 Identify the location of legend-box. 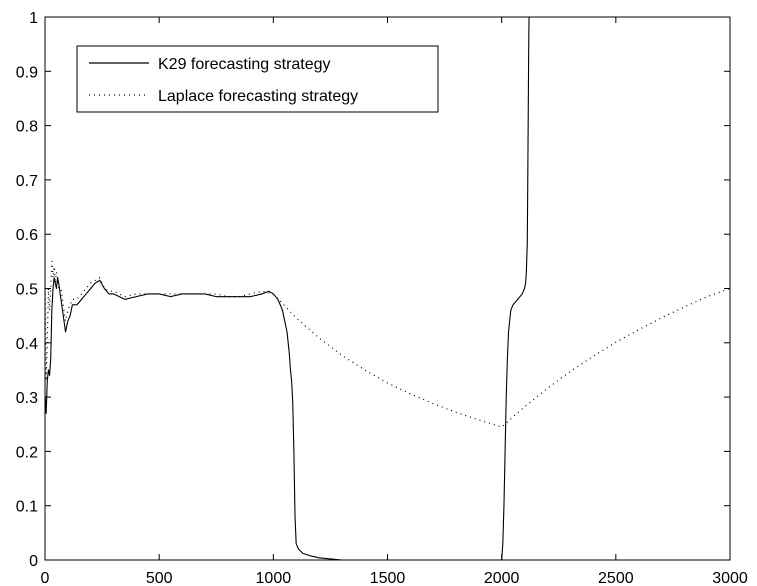
(257, 79).